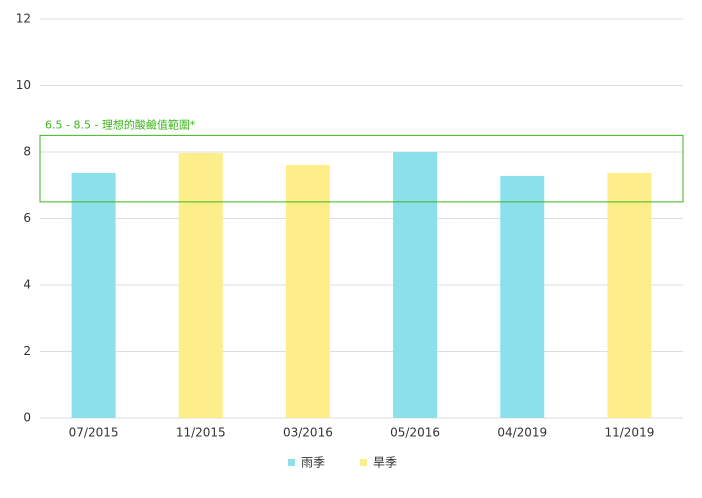 Image resolution: width=702 pixels, height=498 pixels. Describe the element at coordinates (415, 433) in the screenshot. I see `x-tick-label: 05/2016` at that location.